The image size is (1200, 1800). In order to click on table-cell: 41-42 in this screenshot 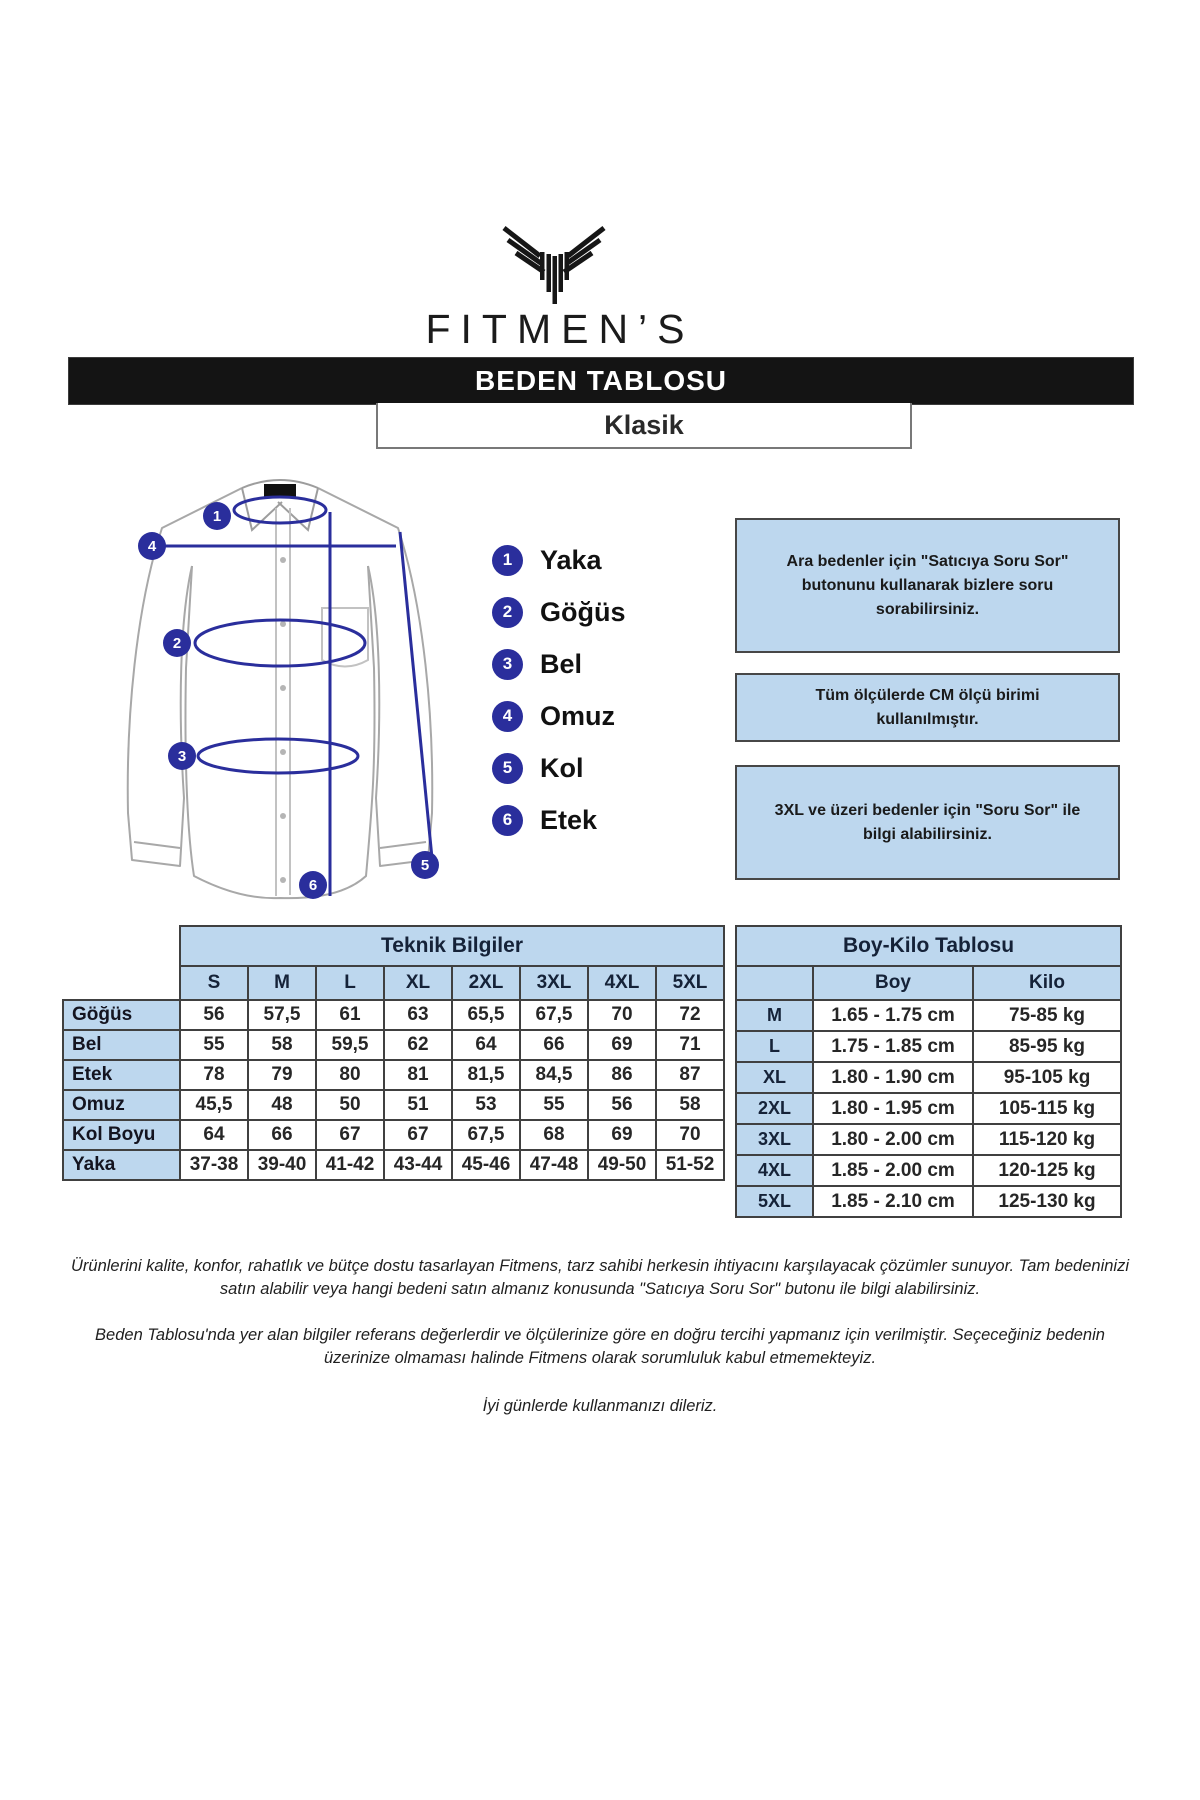, I will do `click(350, 1165)`.